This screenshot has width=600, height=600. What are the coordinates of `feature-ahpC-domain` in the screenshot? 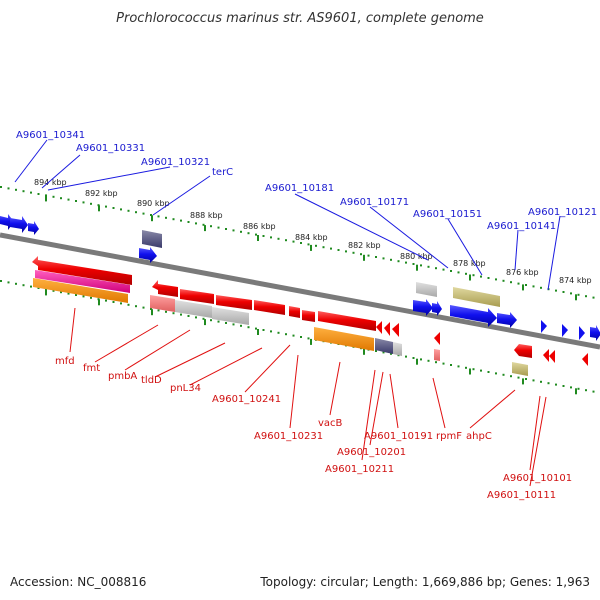 It's located at (520, 369).